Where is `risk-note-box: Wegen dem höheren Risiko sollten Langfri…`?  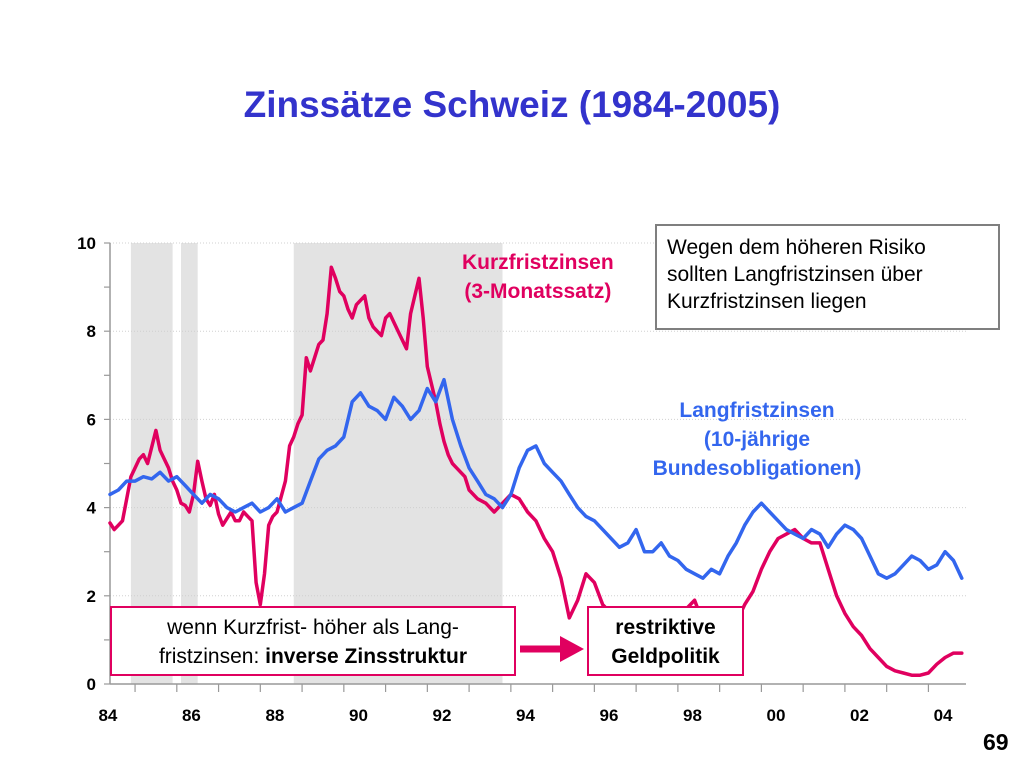
risk-note-box: Wegen dem höheren Risiko sollten Langfri… is located at coordinates (827, 277).